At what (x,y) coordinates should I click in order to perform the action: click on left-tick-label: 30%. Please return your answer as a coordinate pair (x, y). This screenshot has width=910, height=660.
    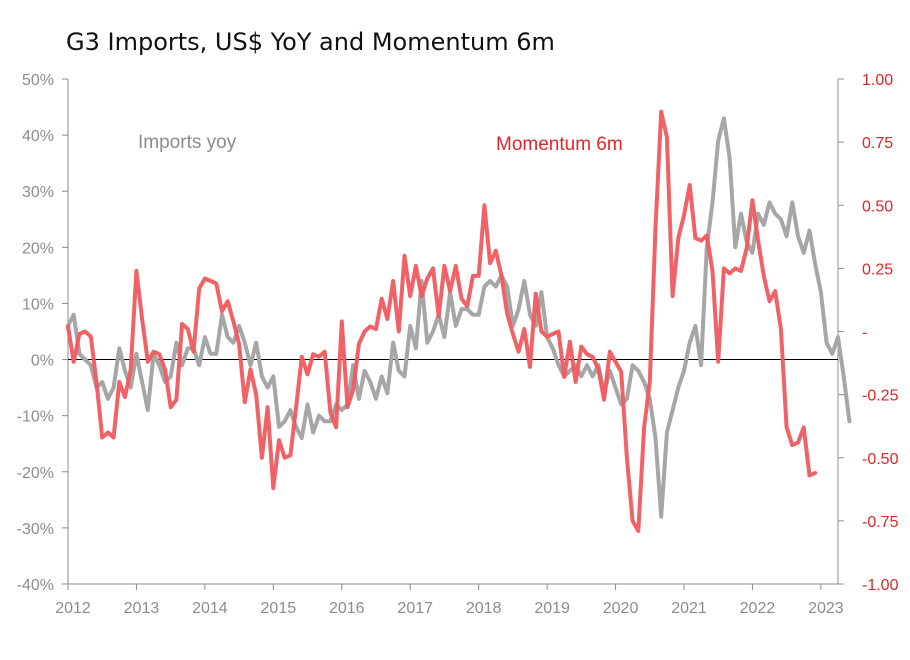
    Looking at the image, I should click on (38, 192).